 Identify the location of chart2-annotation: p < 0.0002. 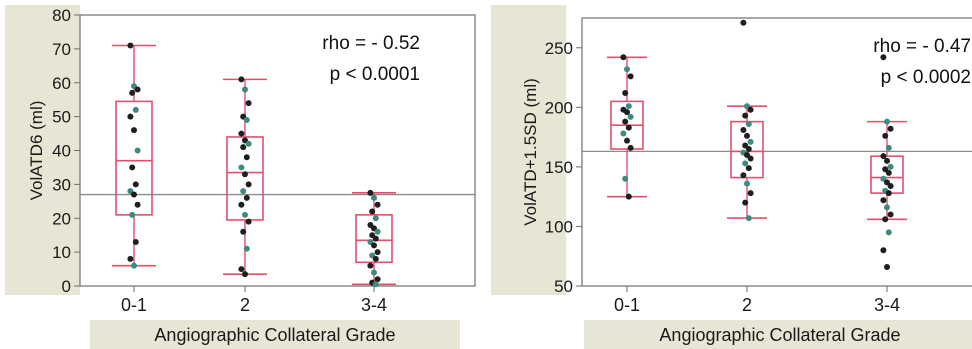
(926, 77).